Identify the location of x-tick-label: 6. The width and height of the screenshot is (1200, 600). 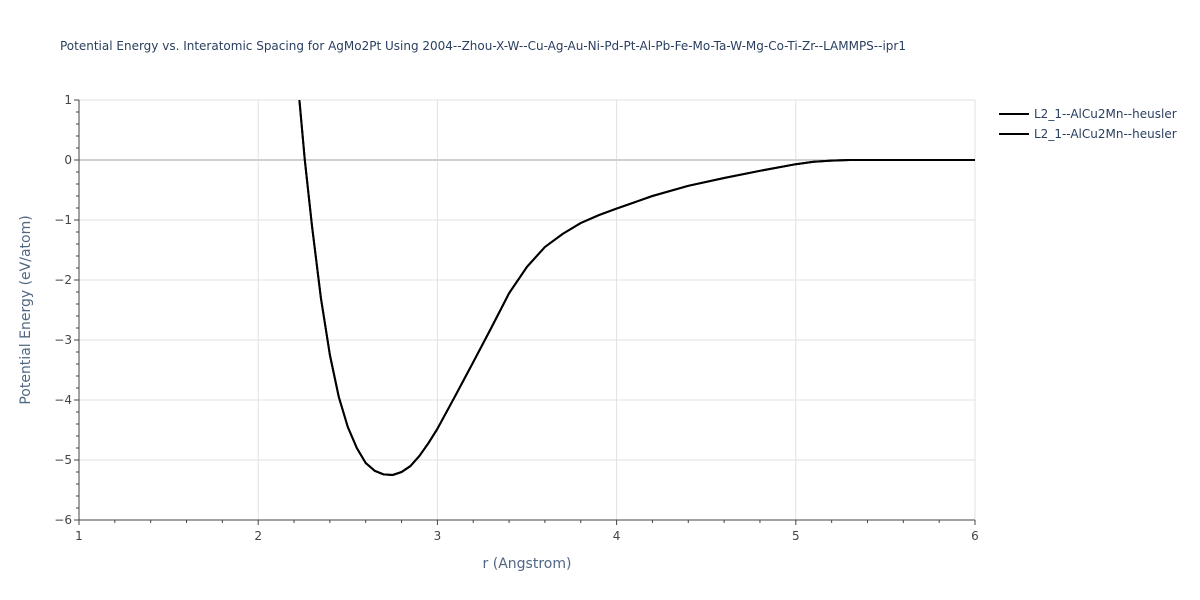
(975, 536).